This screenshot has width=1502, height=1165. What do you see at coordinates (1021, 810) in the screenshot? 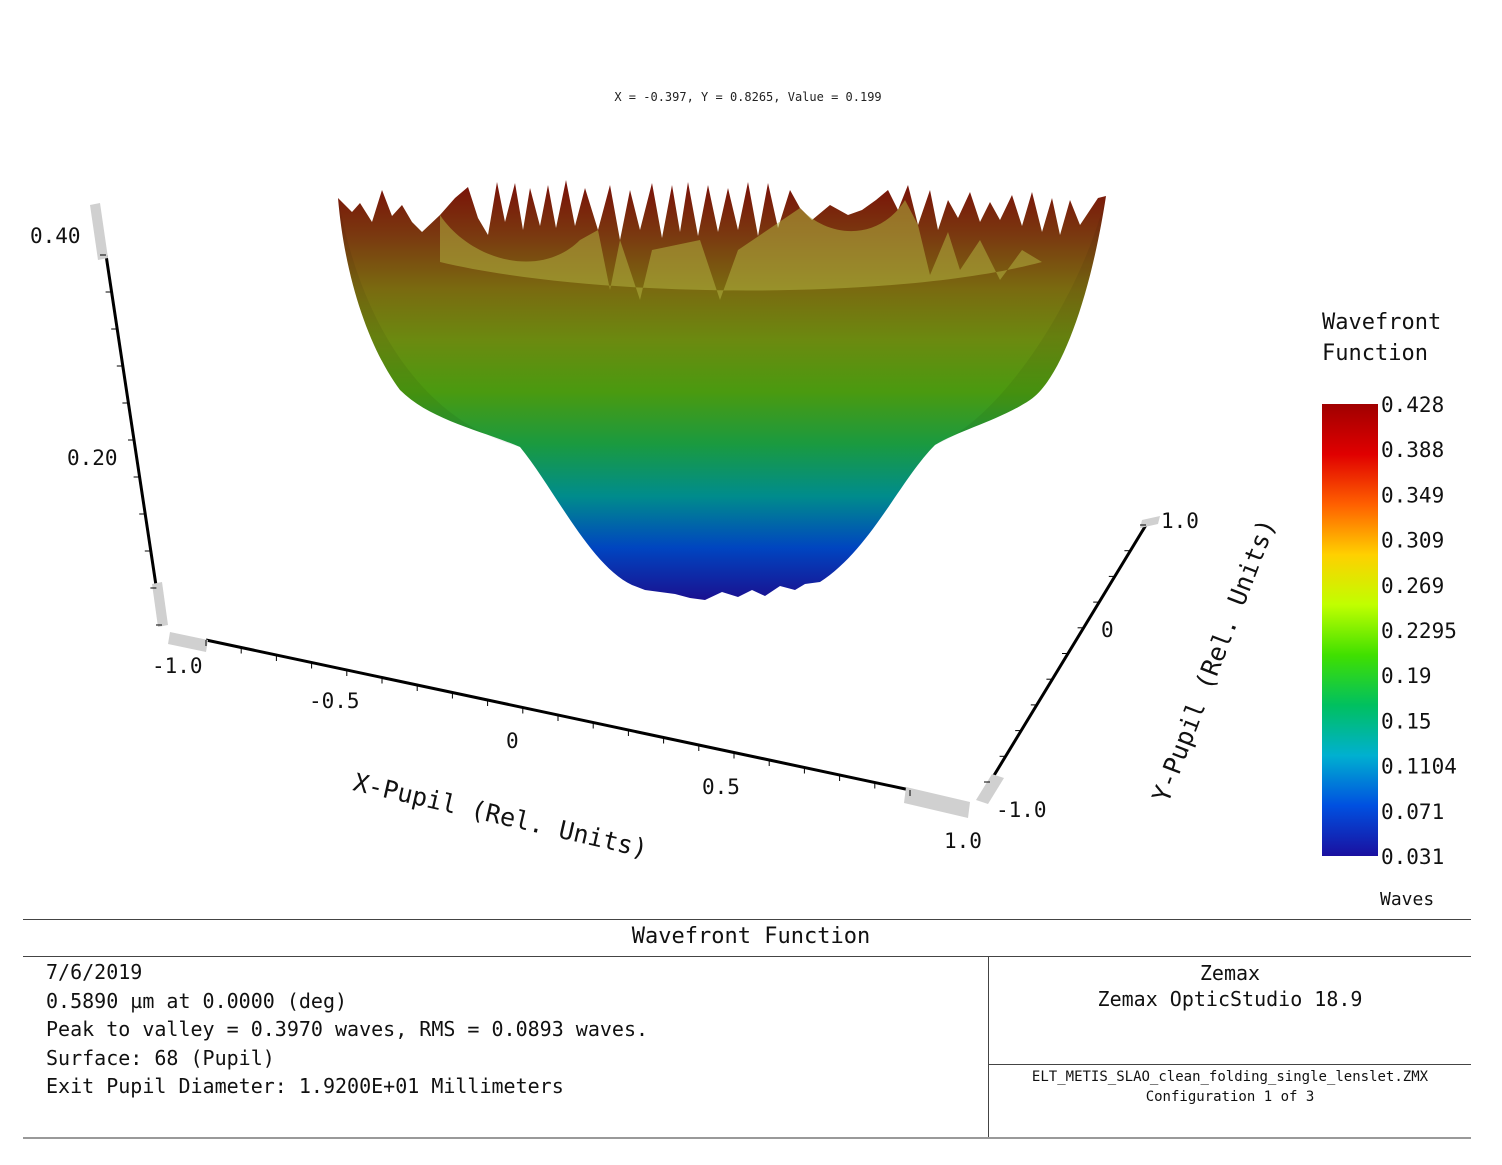
I see `y-tick-label-m1: -1.0` at bounding box center [1021, 810].